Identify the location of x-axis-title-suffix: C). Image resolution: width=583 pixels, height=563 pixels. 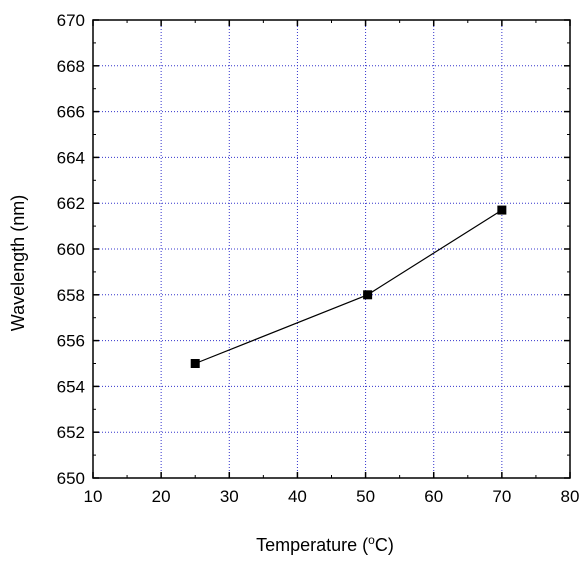
(384, 545).